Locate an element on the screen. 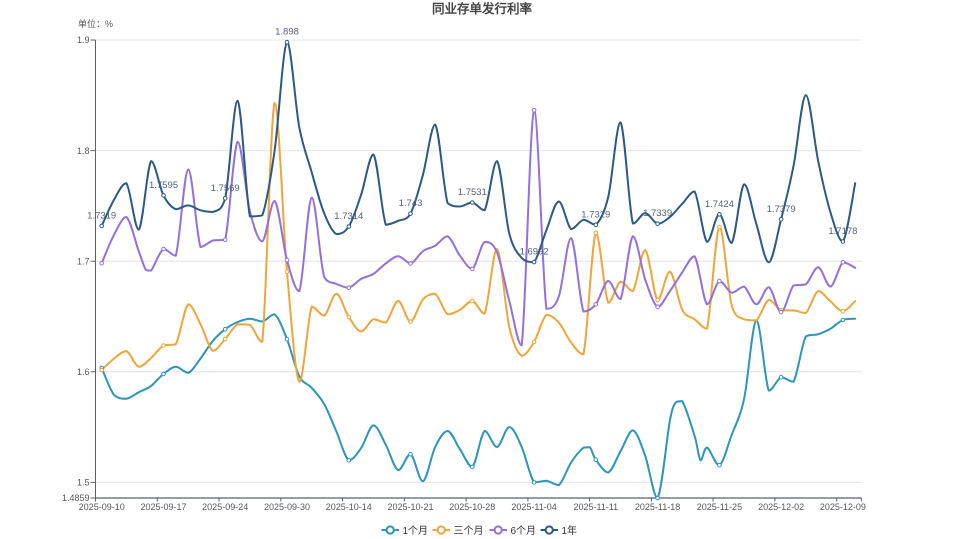  svg-text: 1.8 is located at coordinates (83, 151).